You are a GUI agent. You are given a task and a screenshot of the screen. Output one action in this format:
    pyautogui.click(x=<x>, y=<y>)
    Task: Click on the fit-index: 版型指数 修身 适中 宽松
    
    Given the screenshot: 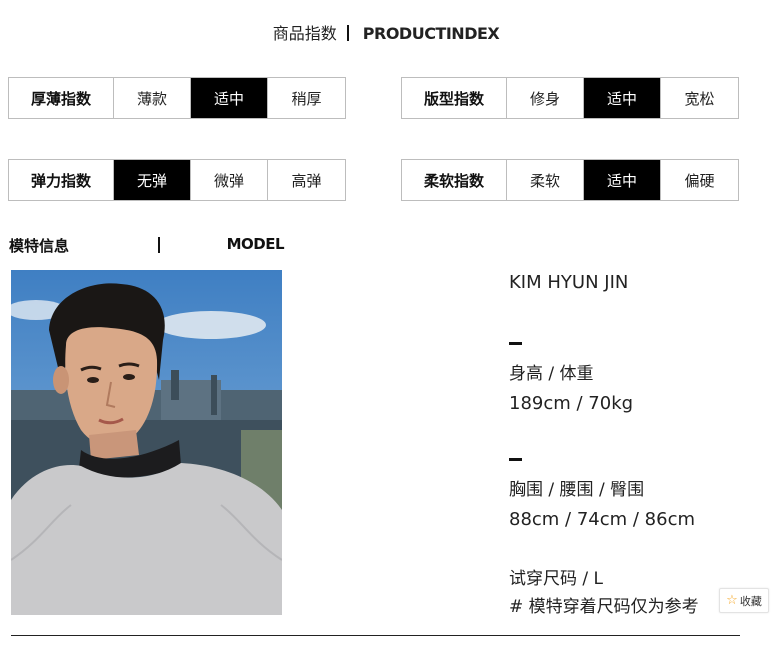 What is the action you would take?
    pyautogui.click(x=570, y=98)
    